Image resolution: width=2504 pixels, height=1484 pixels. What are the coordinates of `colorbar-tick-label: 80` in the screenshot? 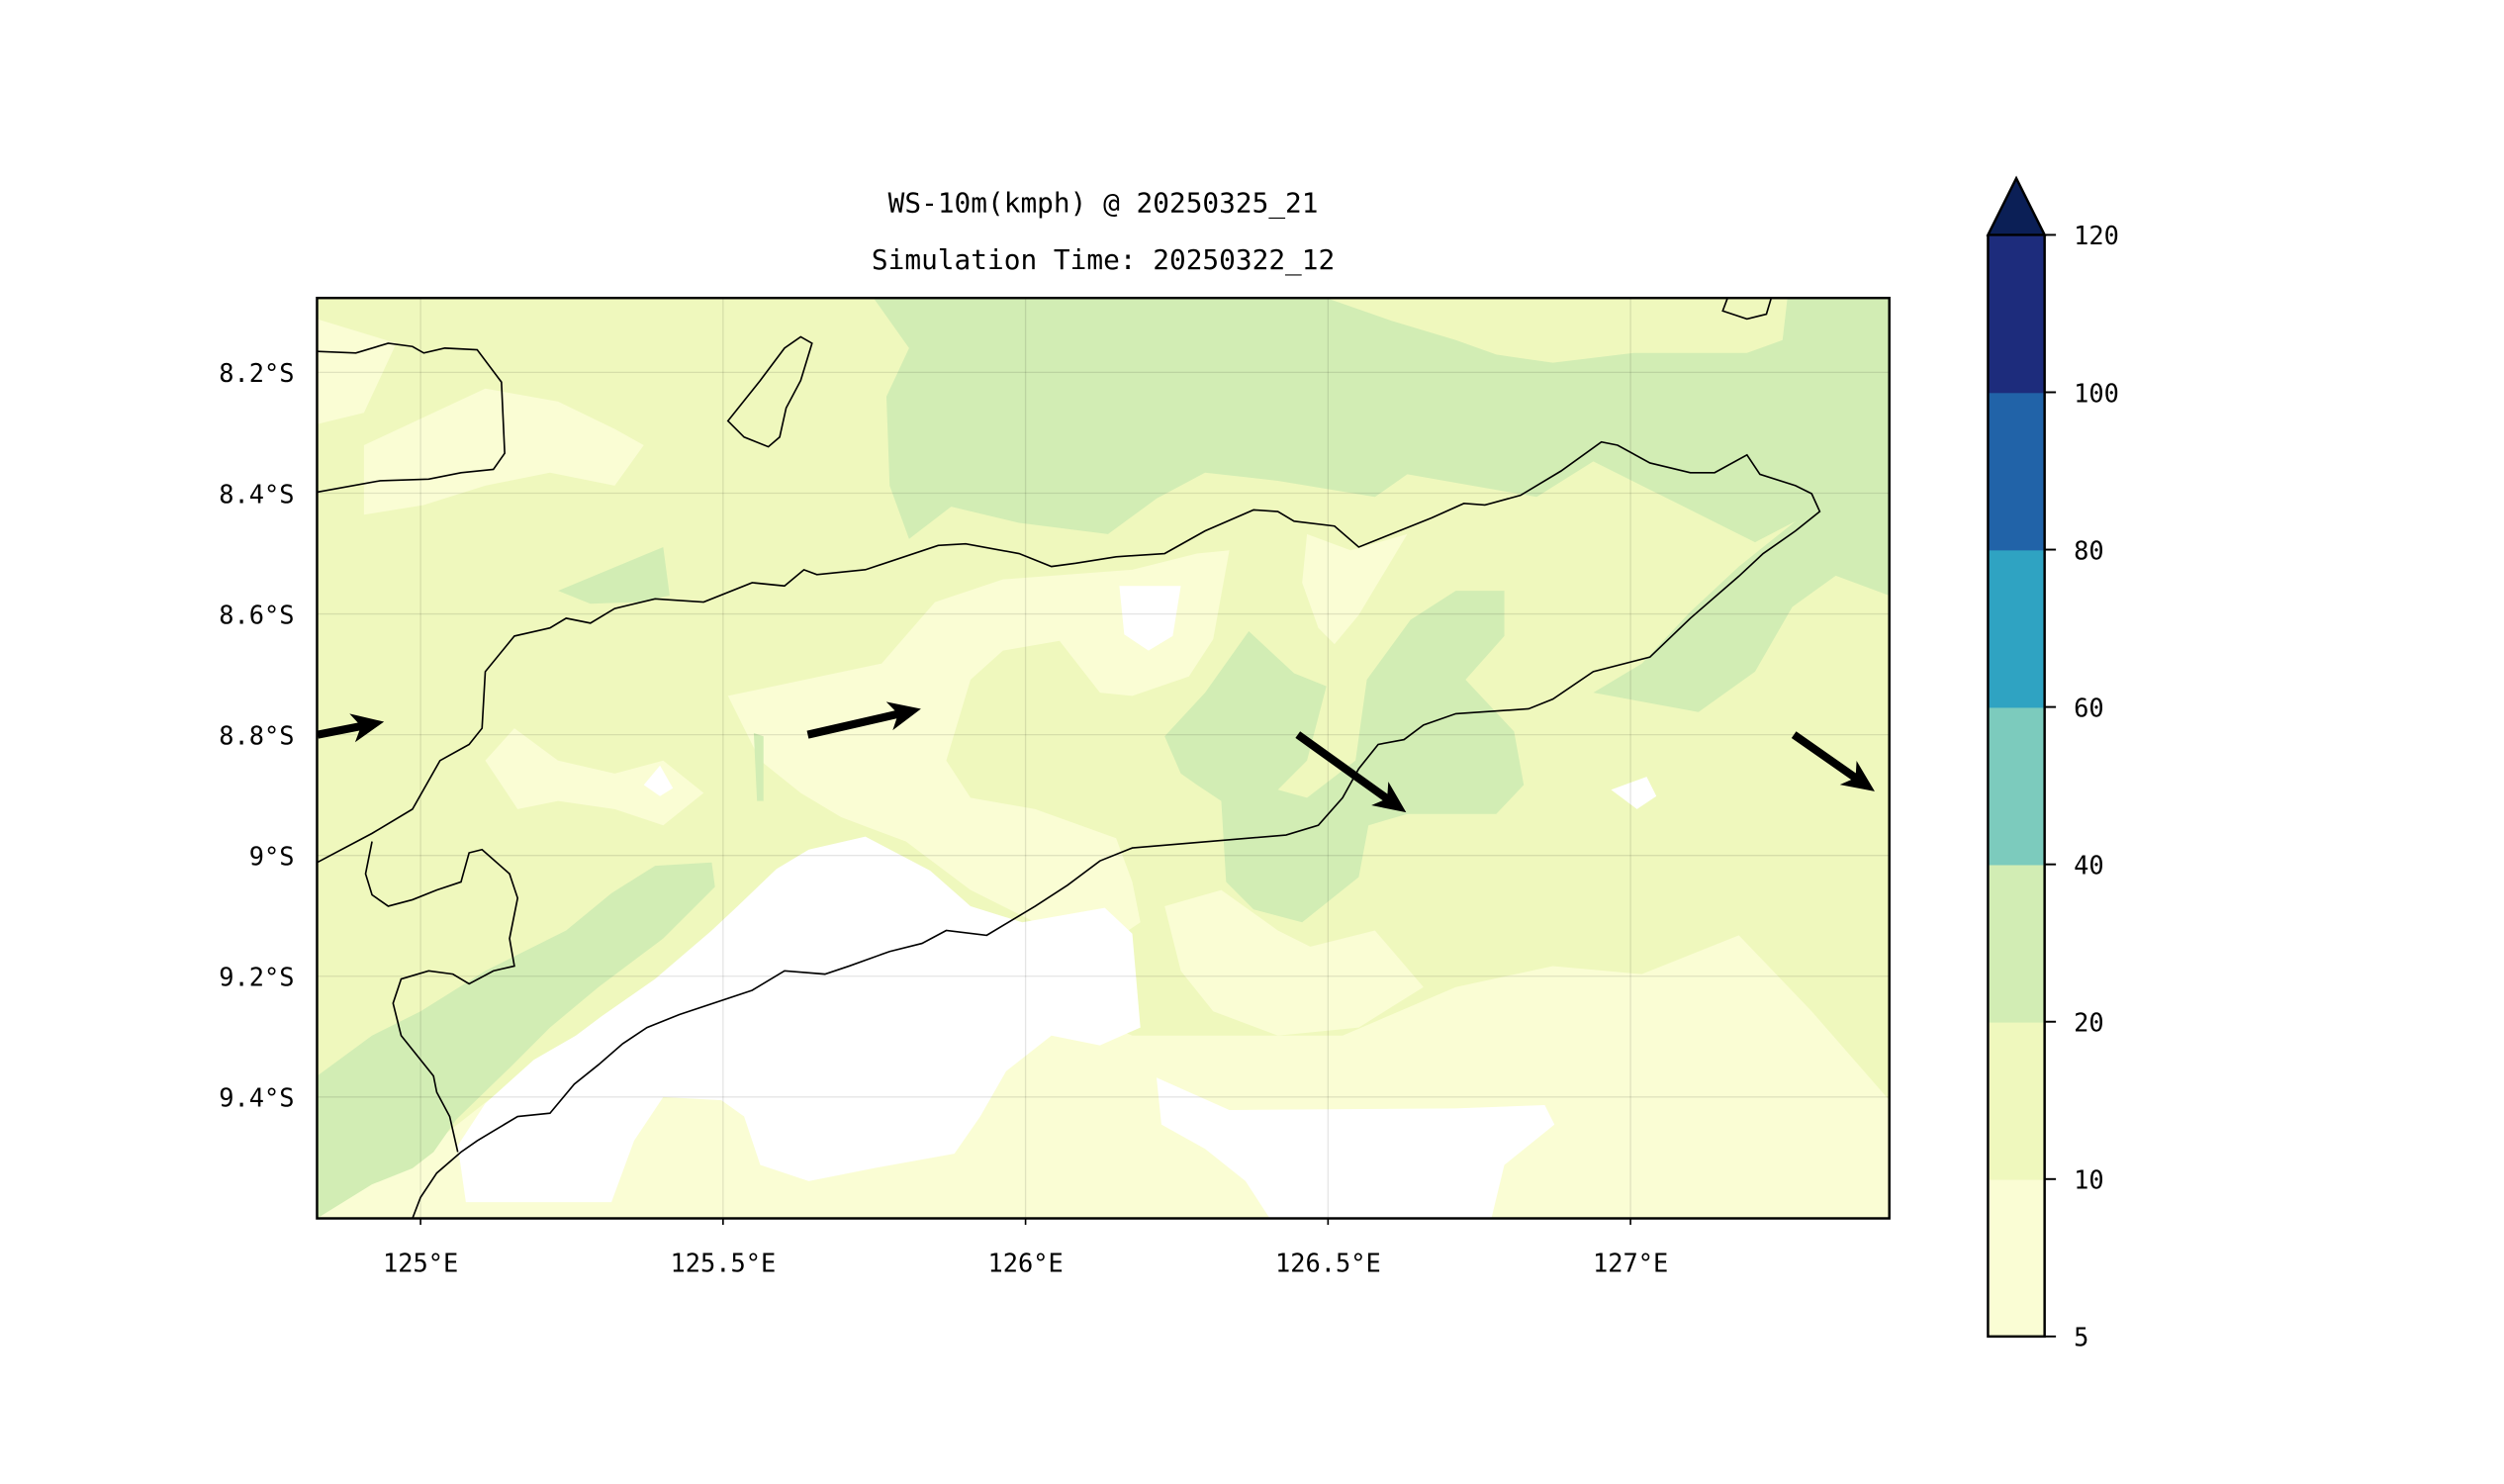 It's located at (2089, 550).